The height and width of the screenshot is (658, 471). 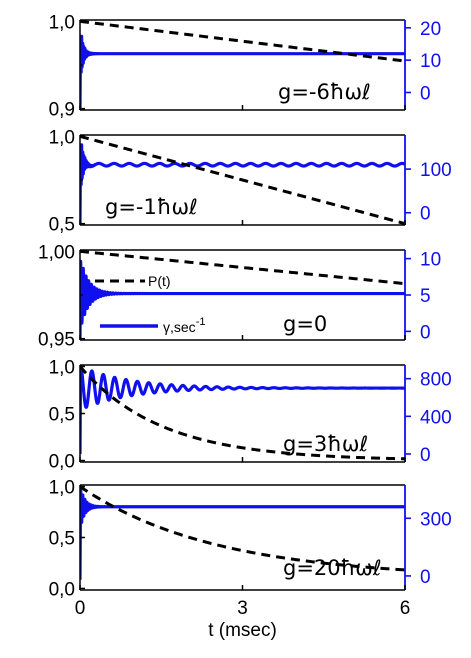 What do you see at coordinates (245, 66) in the screenshot?
I see `panel-1: 1,0 0,9 20 10 0 g=-6ħωℓ` at bounding box center [245, 66].